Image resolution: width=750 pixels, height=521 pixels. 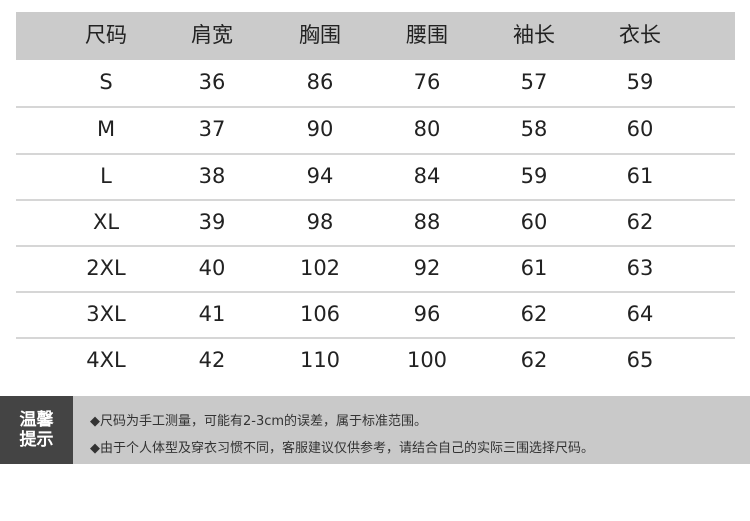 I want to click on tip-item: ◆由于个人体型及穿衣习惯不同，客服建议仅供参考，请结合自己的实际三围选择尺码。, so click(x=342, y=448).